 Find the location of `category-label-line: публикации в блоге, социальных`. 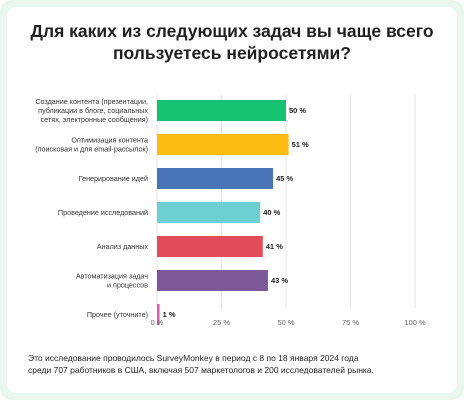

category-label-line: публикации в блоге, социальных is located at coordinates (93, 110).